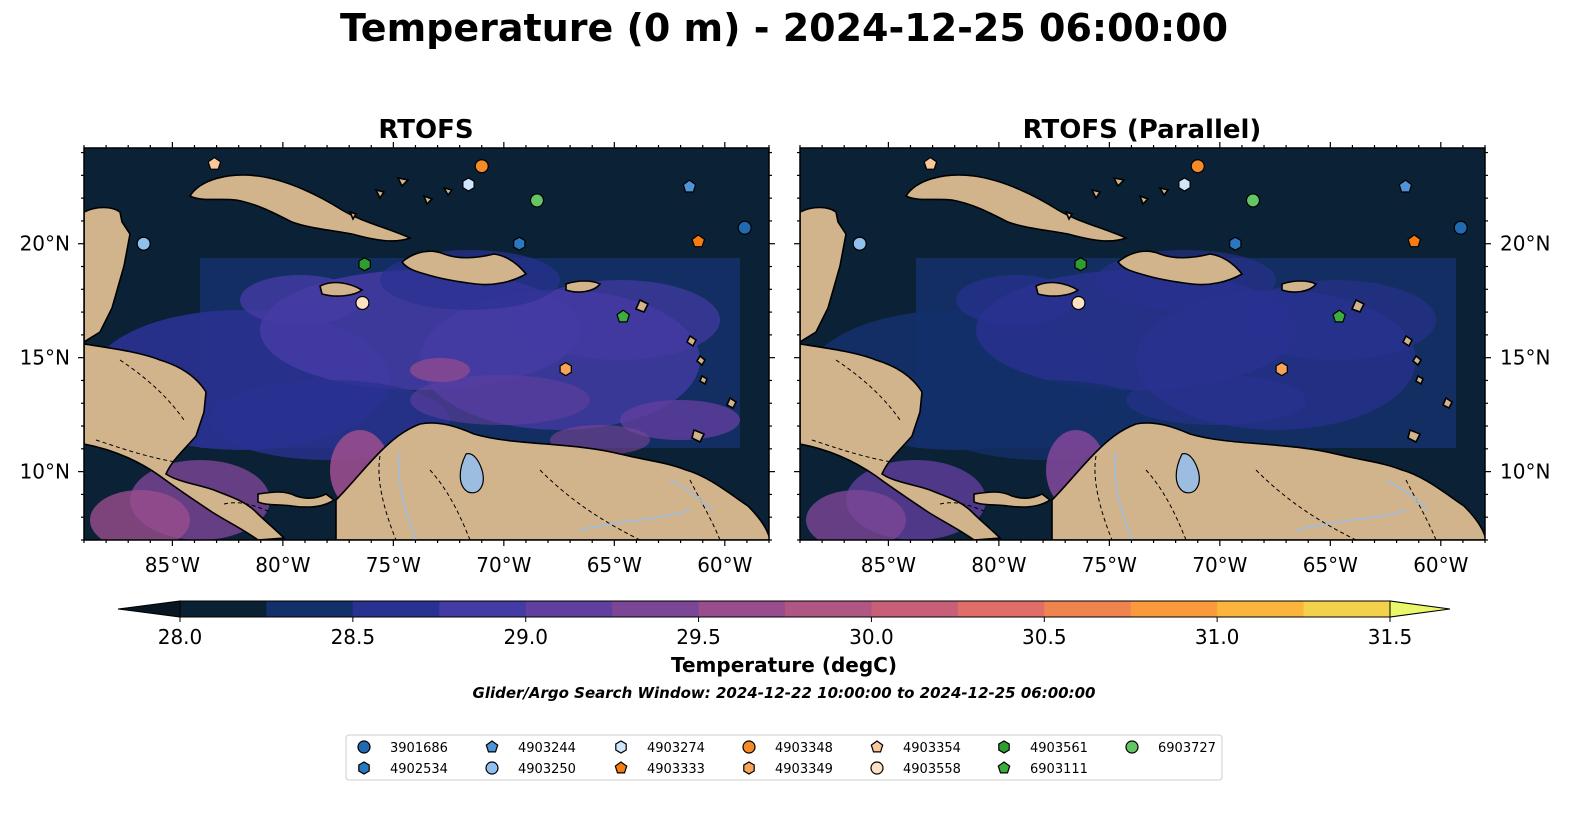 Image resolution: width=1580 pixels, height=827 pixels. What do you see at coordinates (676, 769) in the screenshot?
I see `legend-label: 4903333` at bounding box center [676, 769].